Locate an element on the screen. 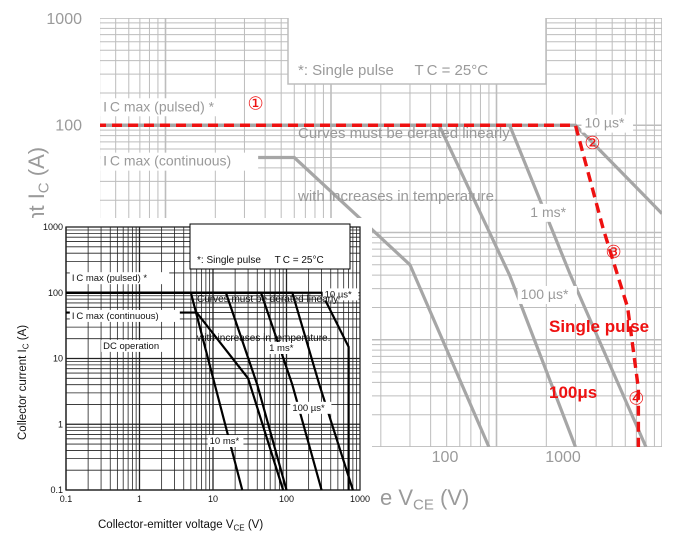 The height and width of the screenshot is (538, 683). background-curve-label: 1 ms* is located at coordinates (548, 212).